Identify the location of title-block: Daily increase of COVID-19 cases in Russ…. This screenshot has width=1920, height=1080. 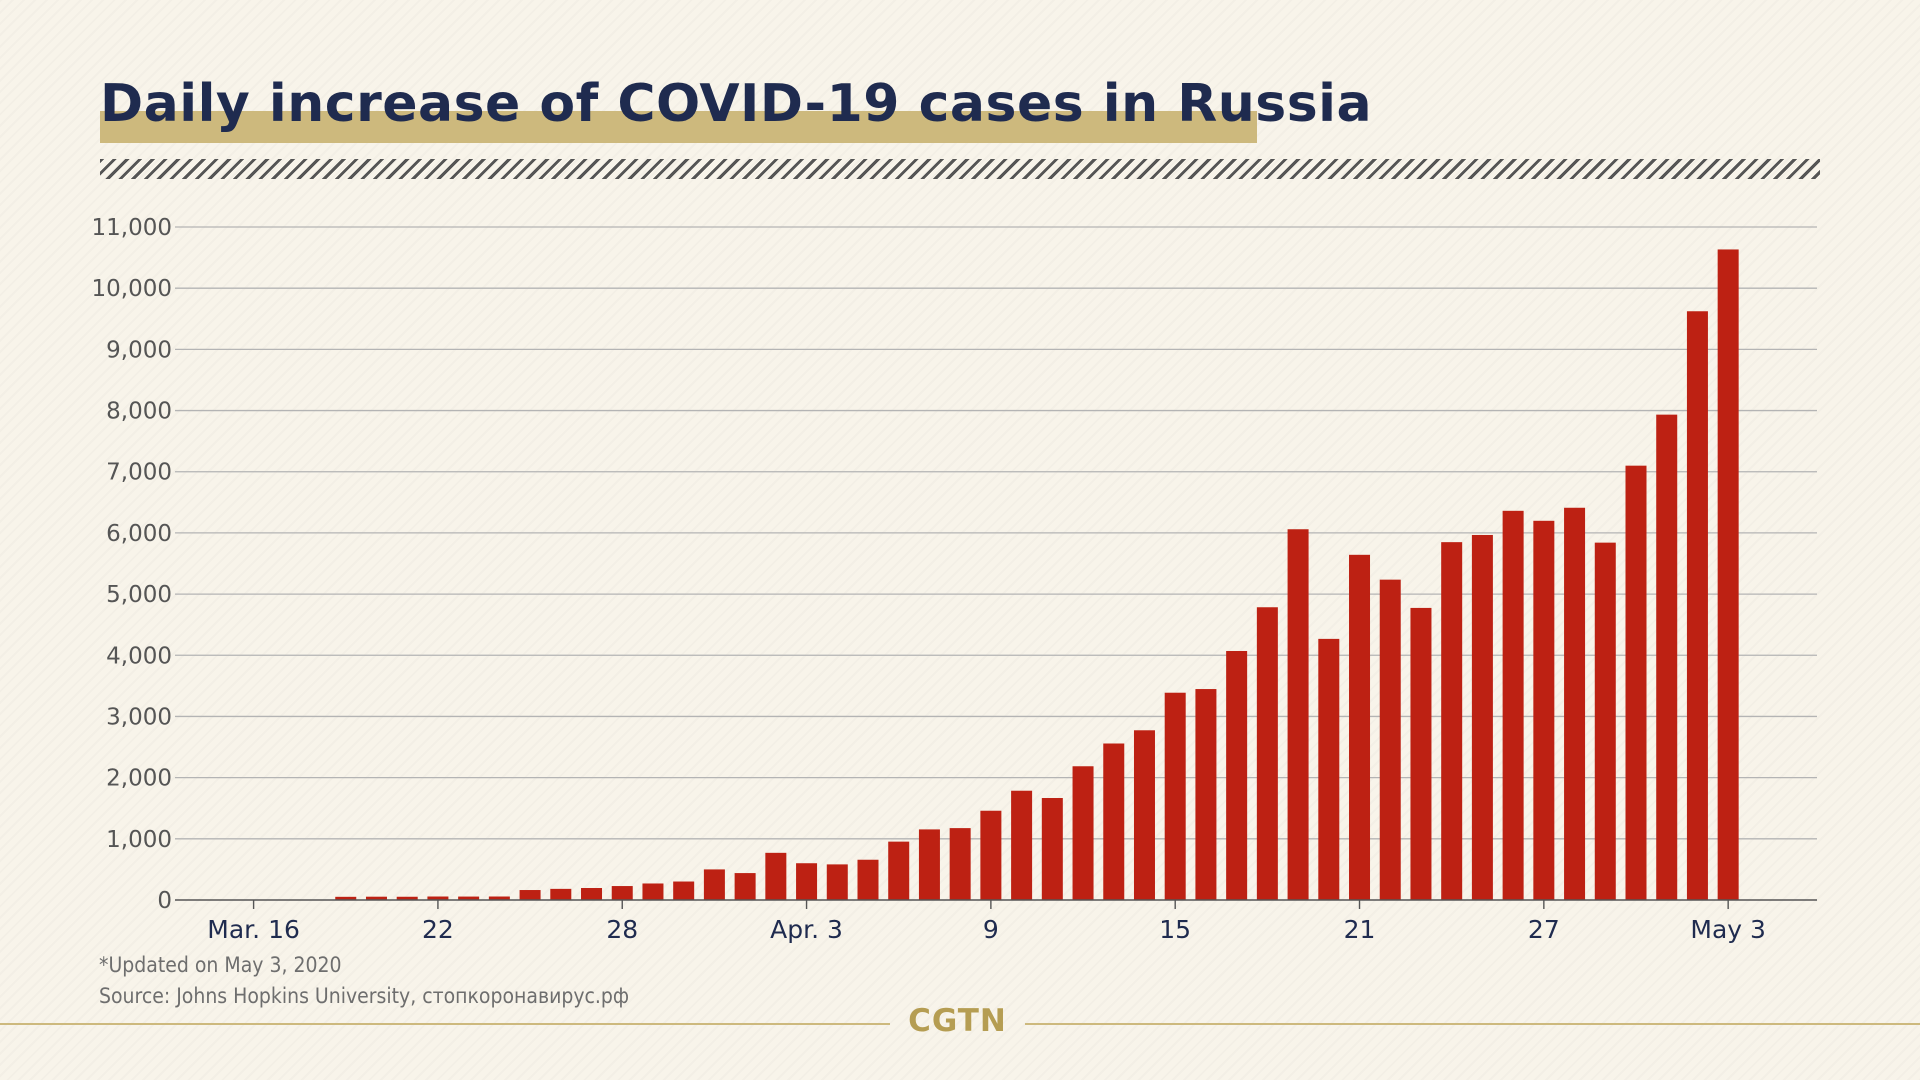
(736, 104).